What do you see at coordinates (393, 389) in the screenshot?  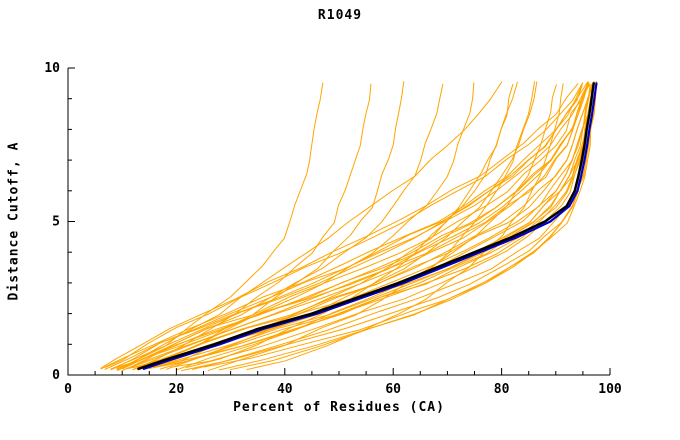 I see `x-tick-label: 60` at bounding box center [393, 389].